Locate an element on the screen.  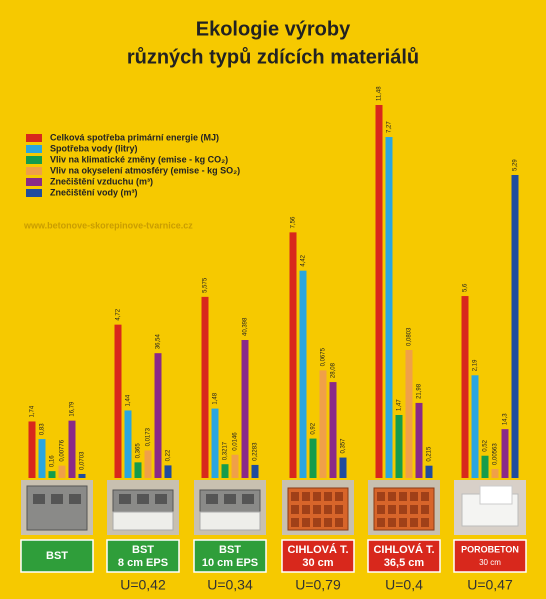
value-label: 16,79 is located at coordinates (73, 409).